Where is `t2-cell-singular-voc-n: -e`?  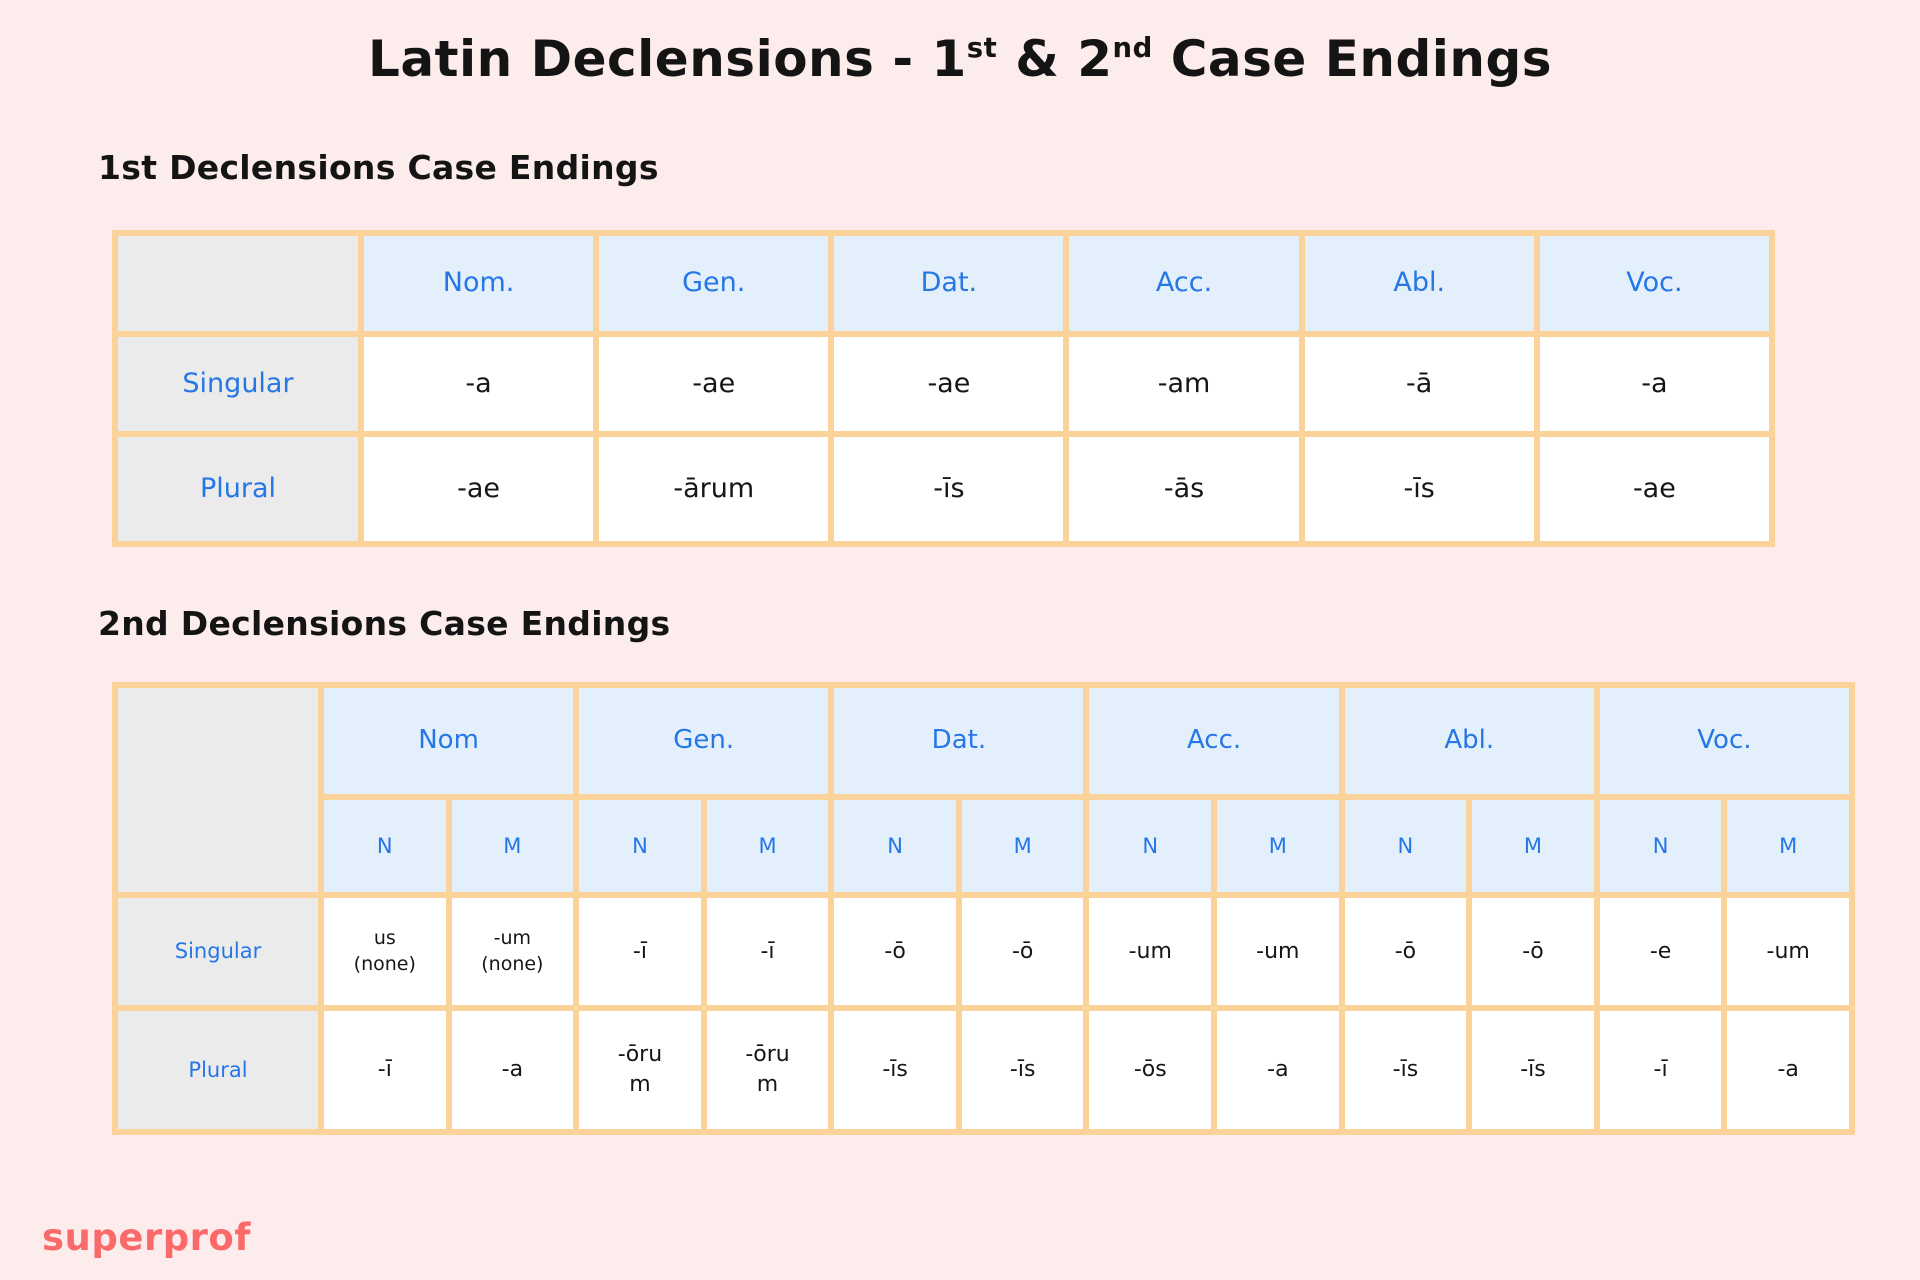 t2-cell-singular-voc-n: -e is located at coordinates (1660, 951).